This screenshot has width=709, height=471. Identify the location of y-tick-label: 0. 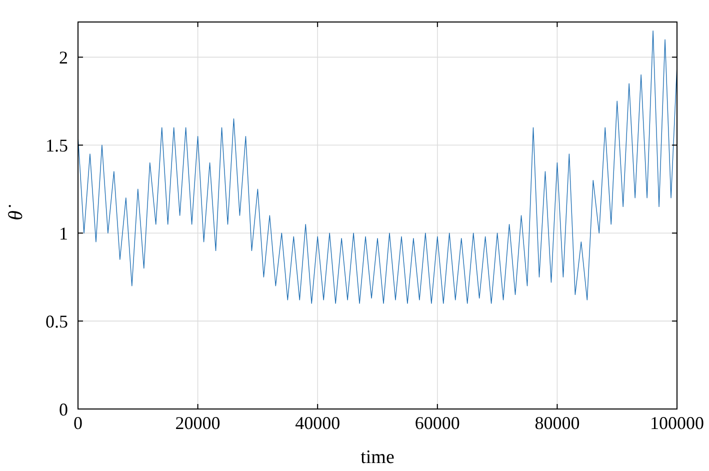
(63, 409).